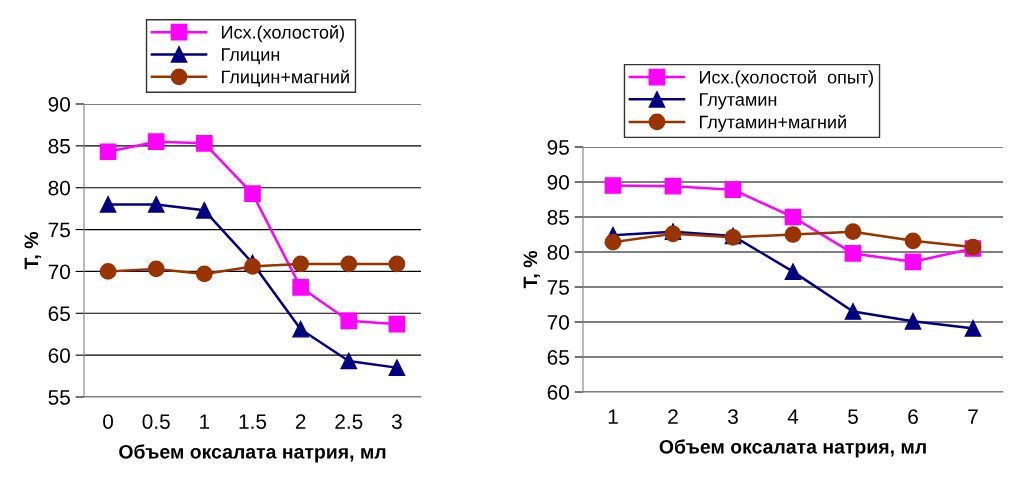  Describe the element at coordinates (108, 421) in the screenshot. I see `x-tick-label: 0` at that location.